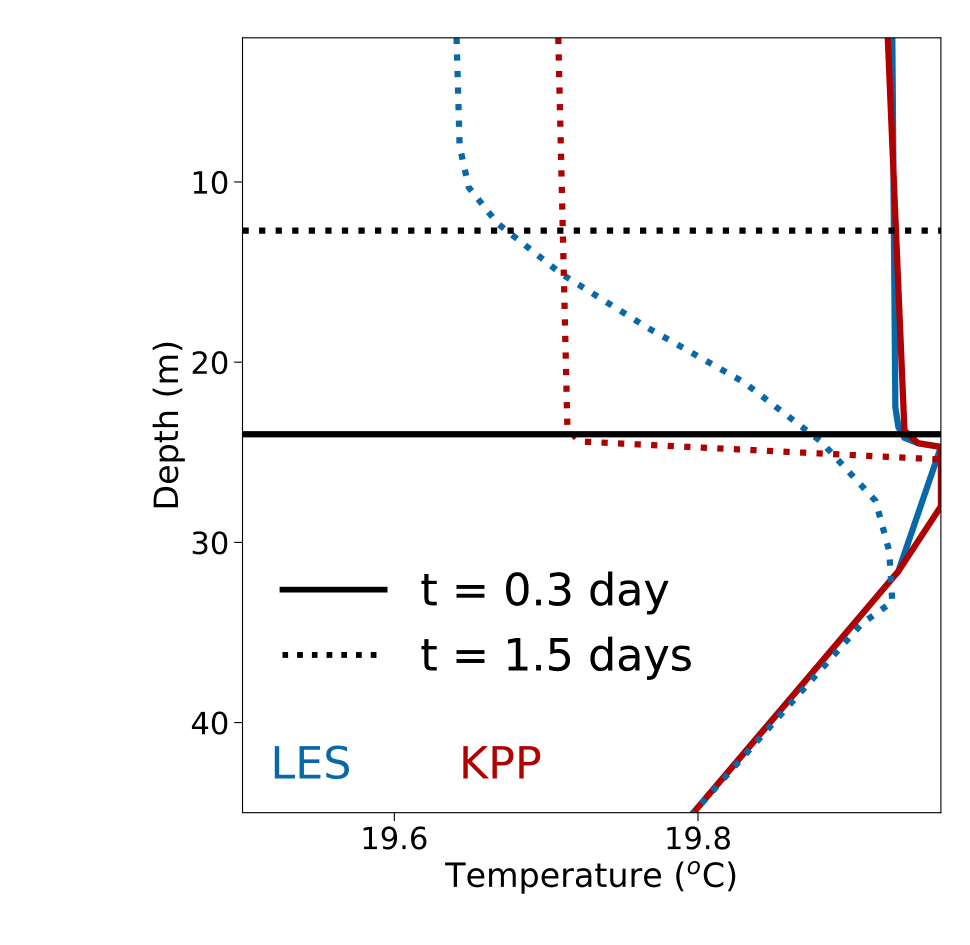  I want to click on x-tick-label: 19.8, so click(698, 838).